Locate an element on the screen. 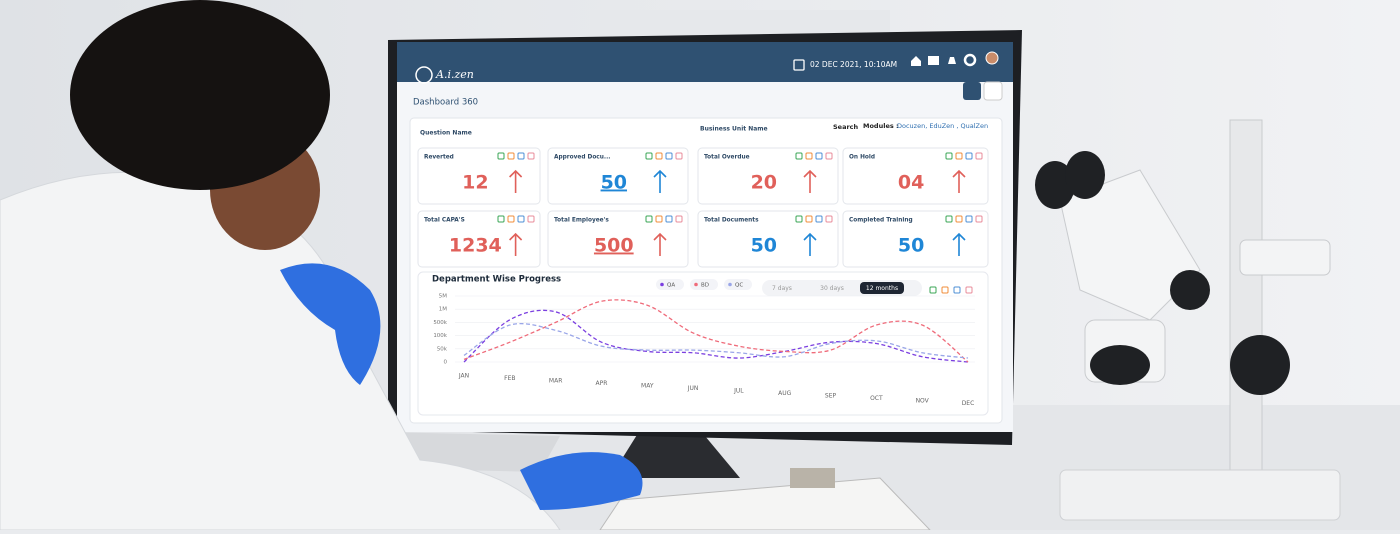 The image size is (1400, 534). x-tick-label: JUN is located at coordinates (693, 388).